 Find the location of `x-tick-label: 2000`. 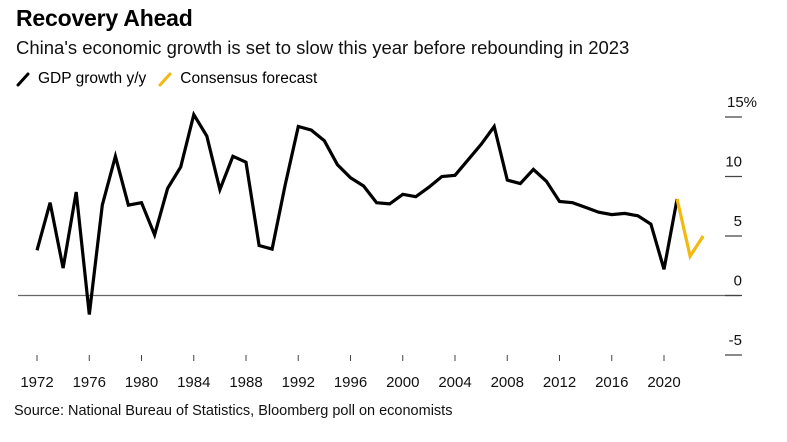

x-tick-label: 2000 is located at coordinates (402, 382).